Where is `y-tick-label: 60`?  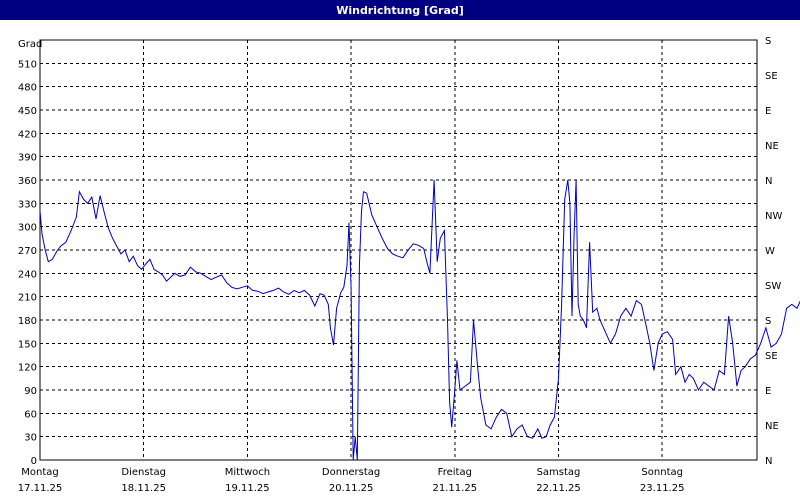 y-tick-label: 60 is located at coordinates (30, 414).